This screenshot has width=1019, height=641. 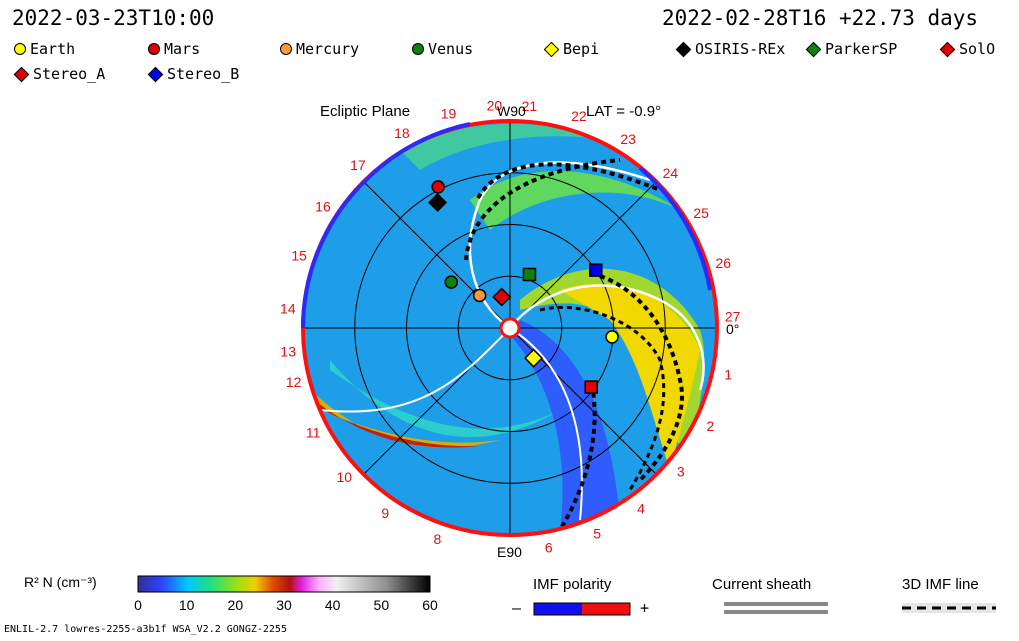 What do you see at coordinates (430, 605) in the screenshot?
I see `colorbar-tick-label: 60` at bounding box center [430, 605].